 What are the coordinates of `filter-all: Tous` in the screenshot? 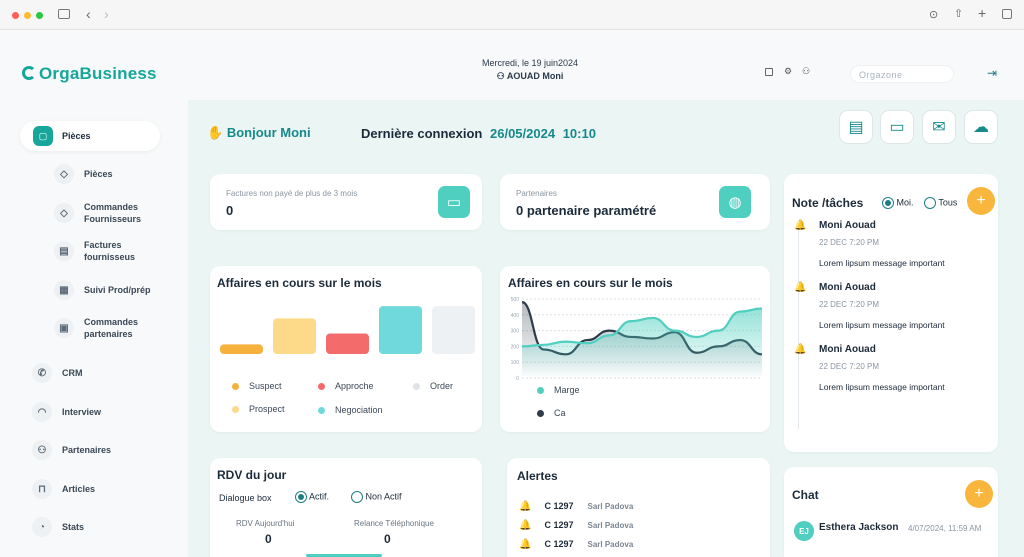 It's located at (940, 203).